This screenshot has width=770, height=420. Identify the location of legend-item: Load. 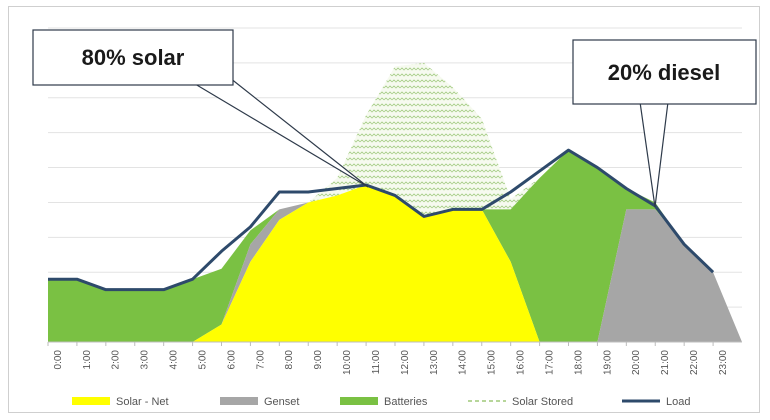
(656, 402).